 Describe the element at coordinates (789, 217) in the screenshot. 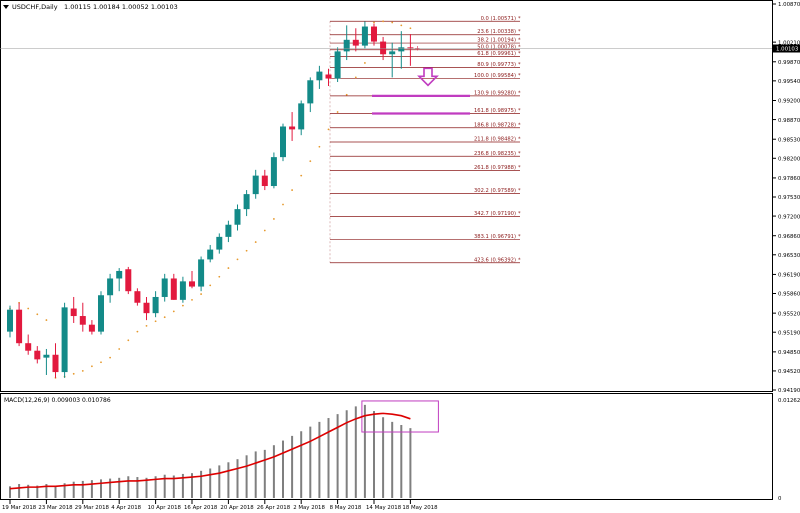

I see `price-tick-label: 0.97200` at that location.